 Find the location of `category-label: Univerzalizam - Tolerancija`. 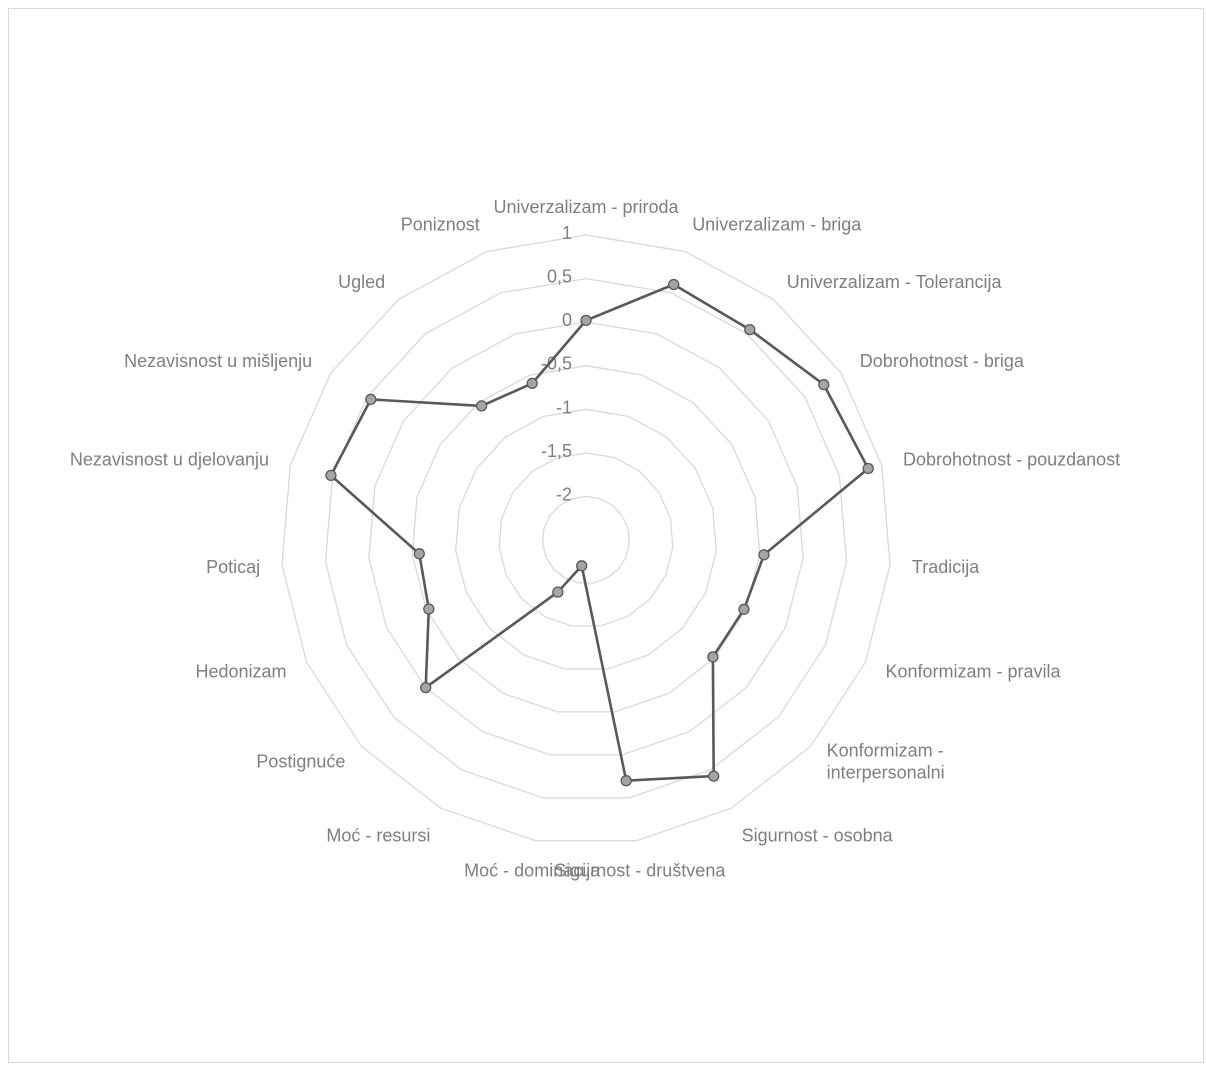

category-label: Univerzalizam - Tolerancija is located at coordinates (895, 282).